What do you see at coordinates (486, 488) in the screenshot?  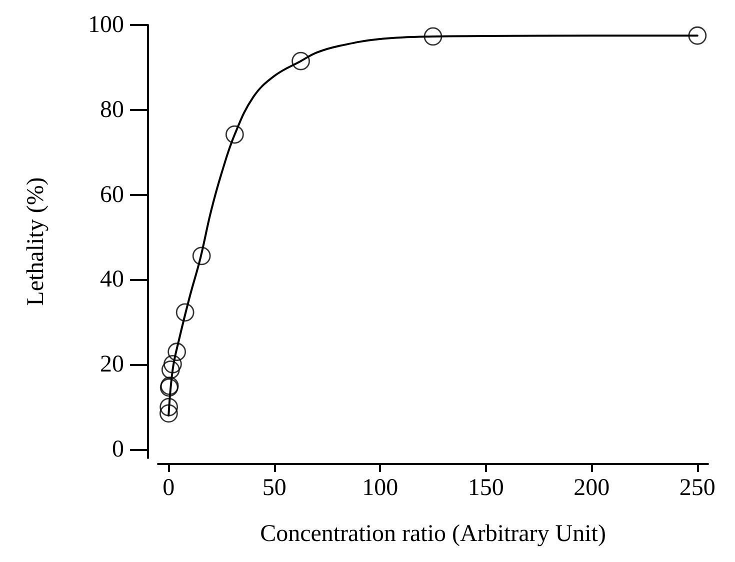 I see `x-tick-label: 150` at bounding box center [486, 488].